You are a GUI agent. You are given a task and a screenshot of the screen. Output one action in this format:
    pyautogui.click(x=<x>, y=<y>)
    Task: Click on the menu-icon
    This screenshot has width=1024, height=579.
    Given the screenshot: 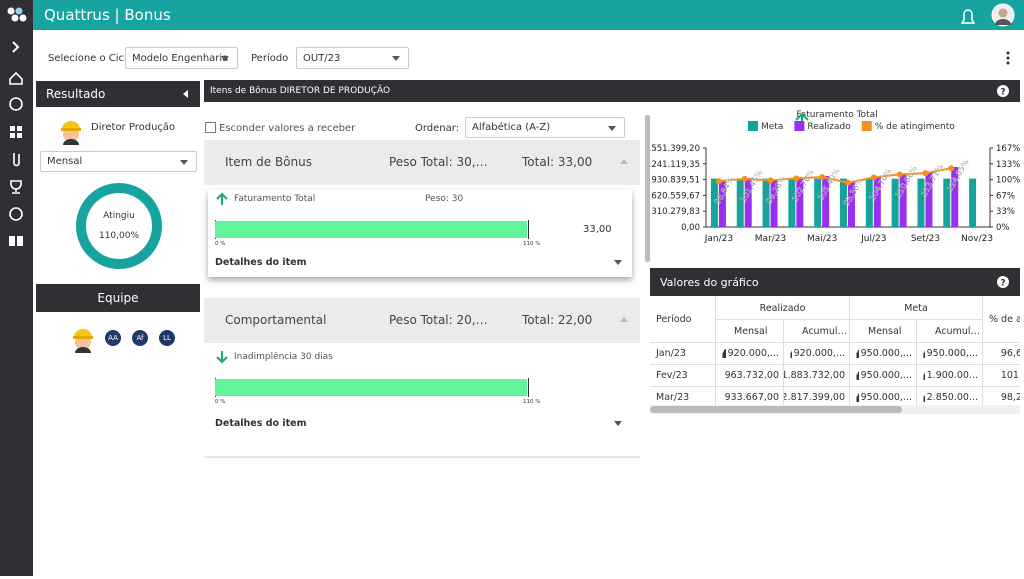 What is the action you would take?
    pyautogui.click(x=1008, y=58)
    